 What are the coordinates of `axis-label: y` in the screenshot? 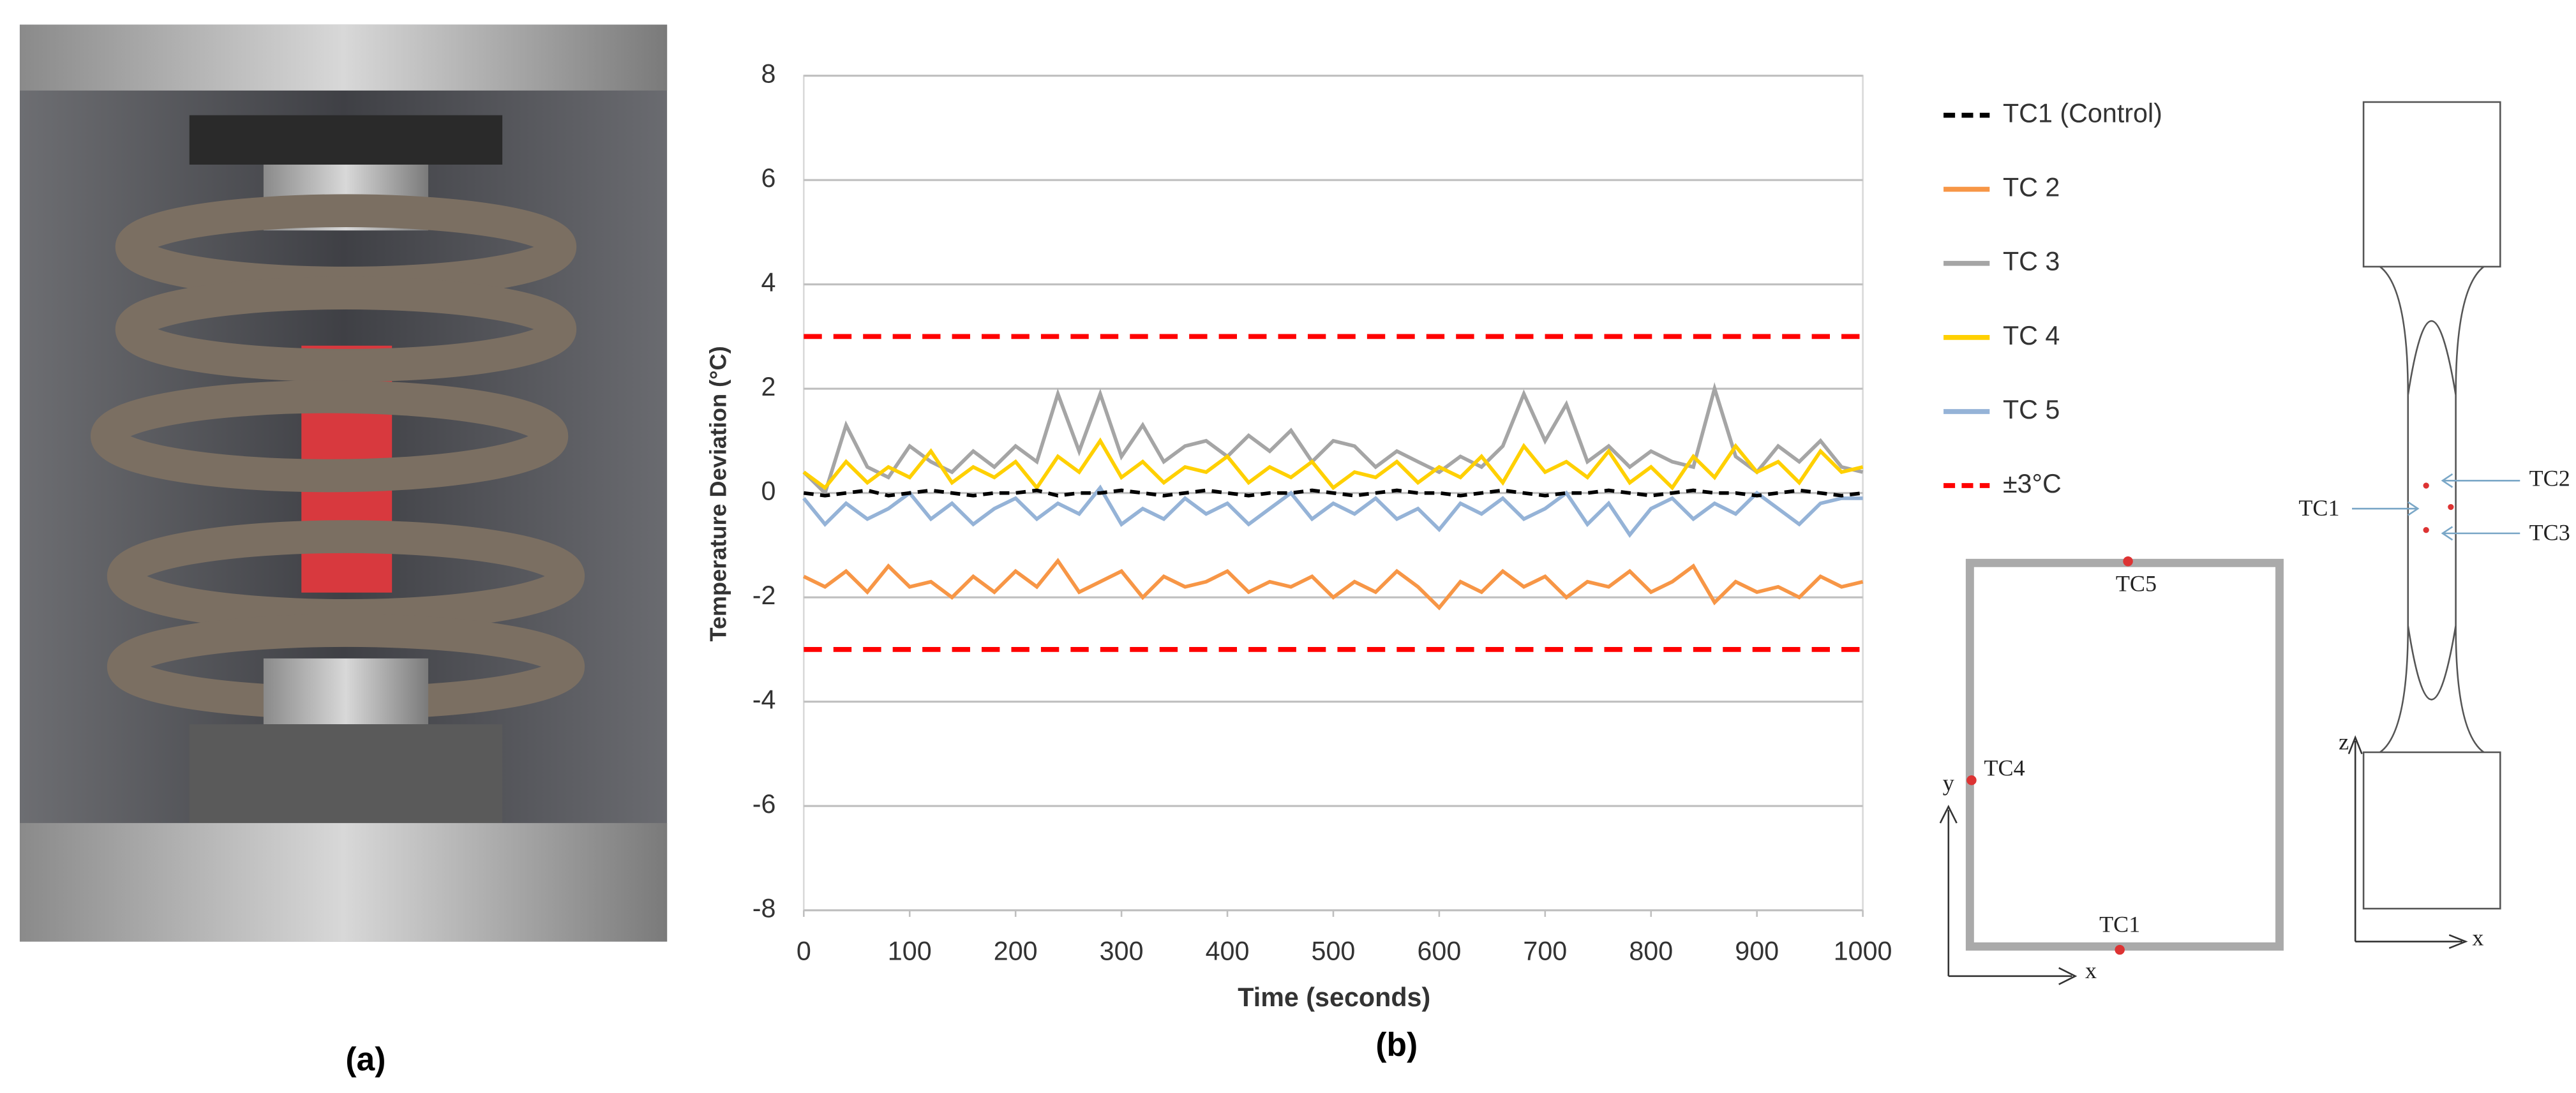 It's located at (1948, 783).